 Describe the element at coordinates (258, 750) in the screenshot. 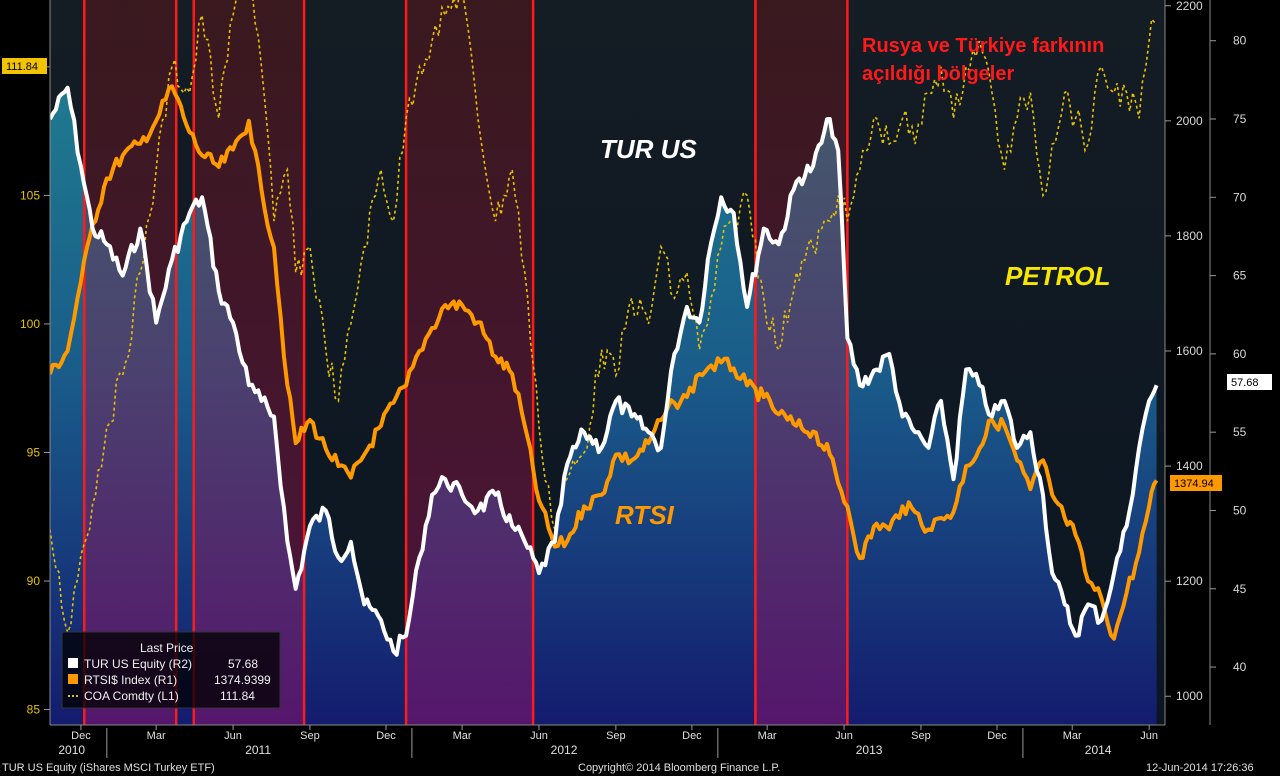

I see `x-year-label: 2011` at that location.